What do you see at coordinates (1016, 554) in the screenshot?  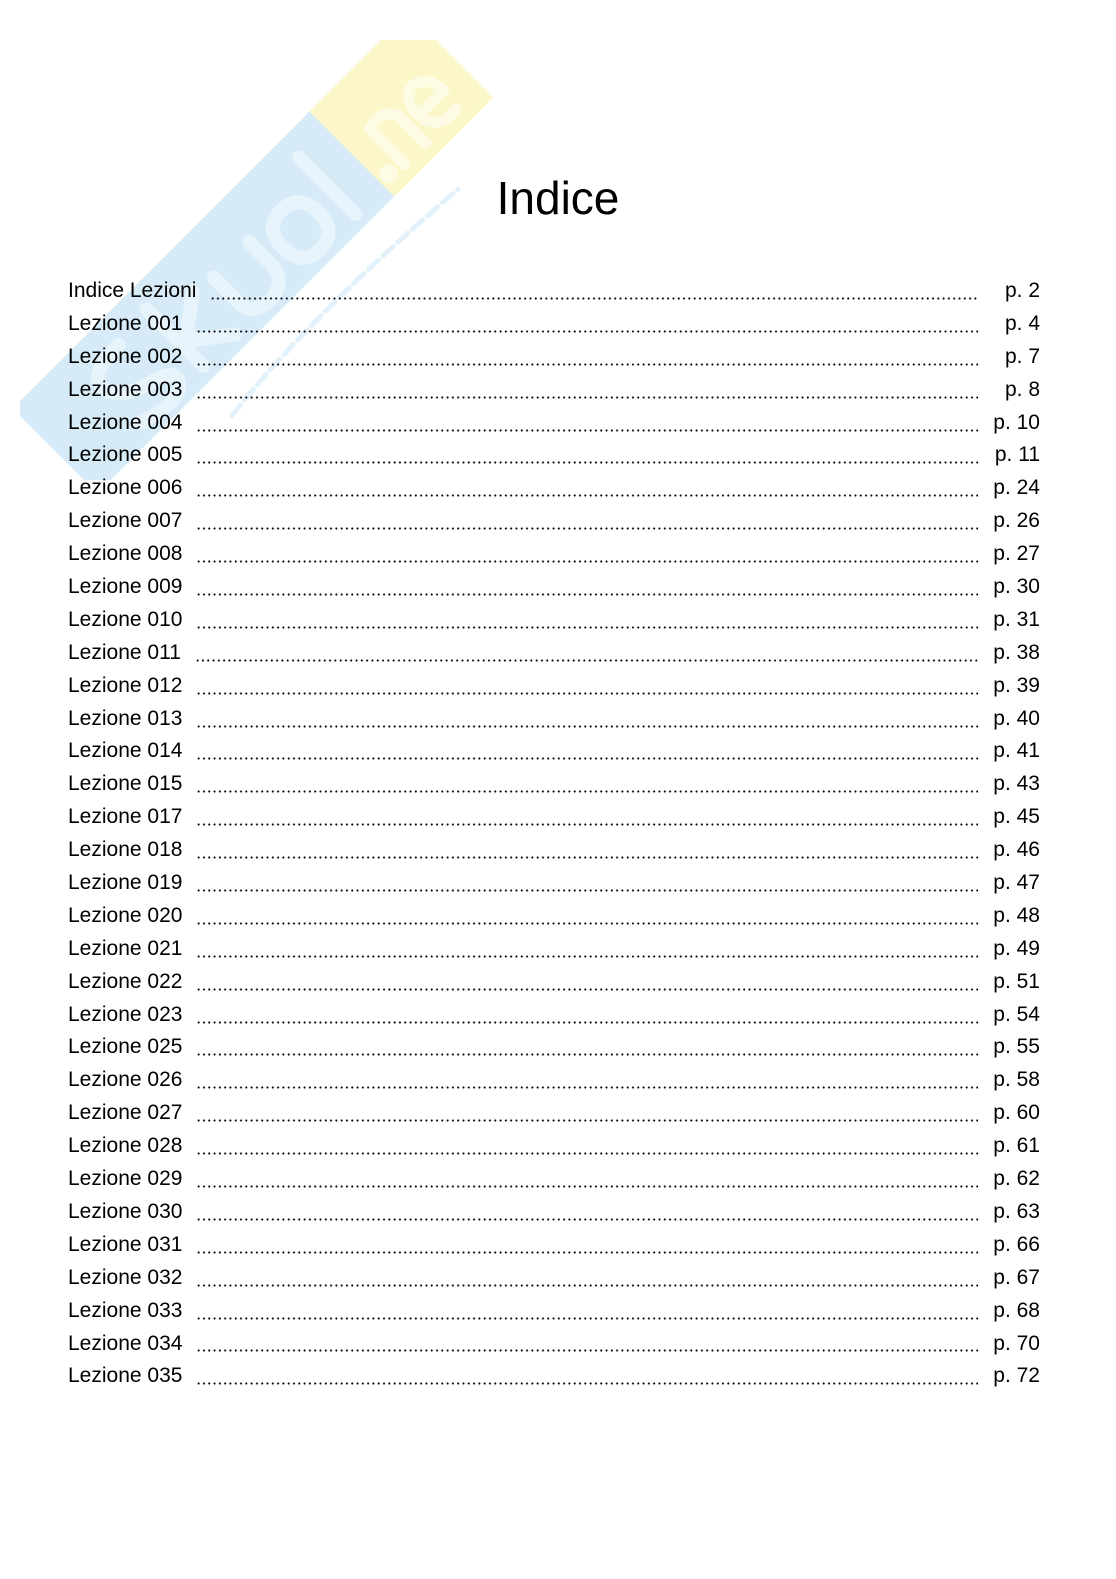 I see `toc-entry-page: p. 27` at bounding box center [1016, 554].